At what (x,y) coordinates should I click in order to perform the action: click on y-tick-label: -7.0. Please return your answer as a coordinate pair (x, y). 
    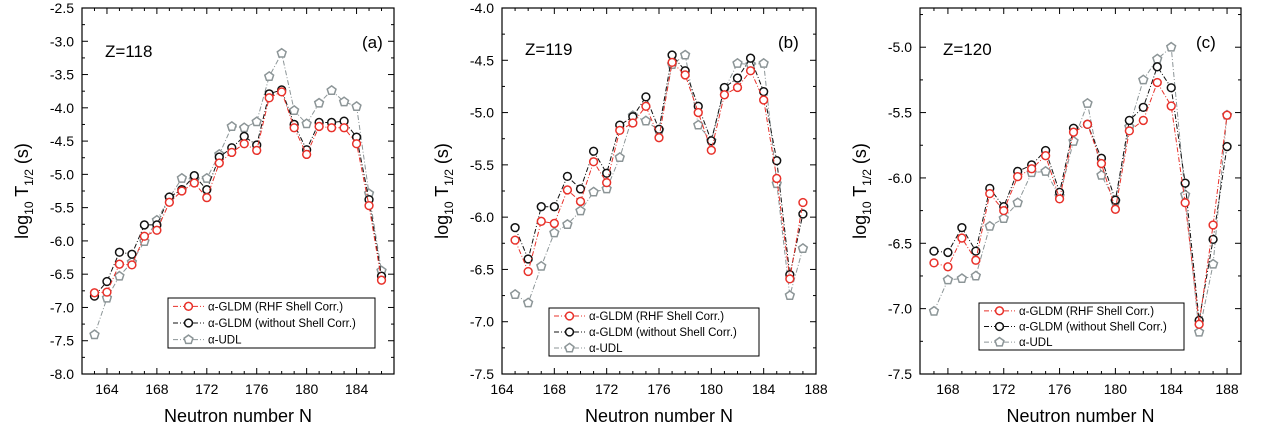
    Looking at the image, I should click on (900, 309).